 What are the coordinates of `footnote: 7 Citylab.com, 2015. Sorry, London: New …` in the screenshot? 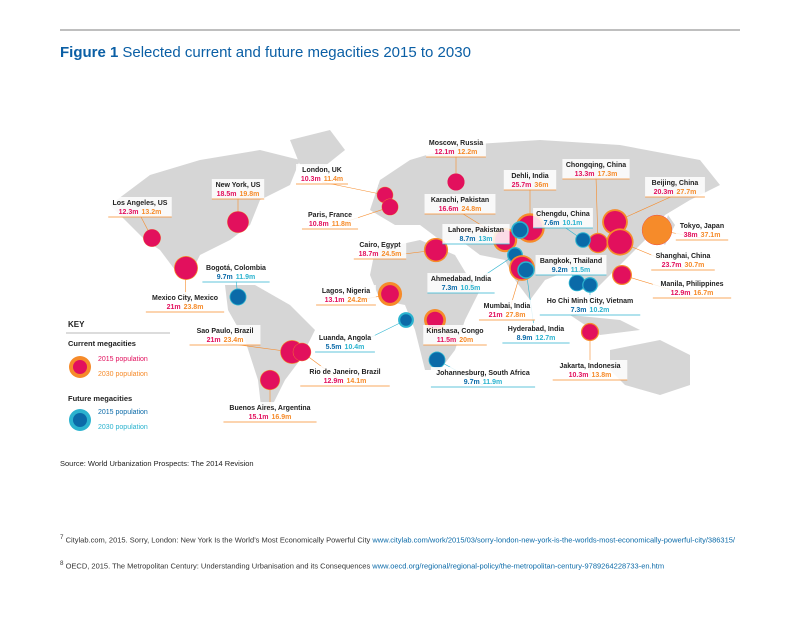 It's located at (405, 539).